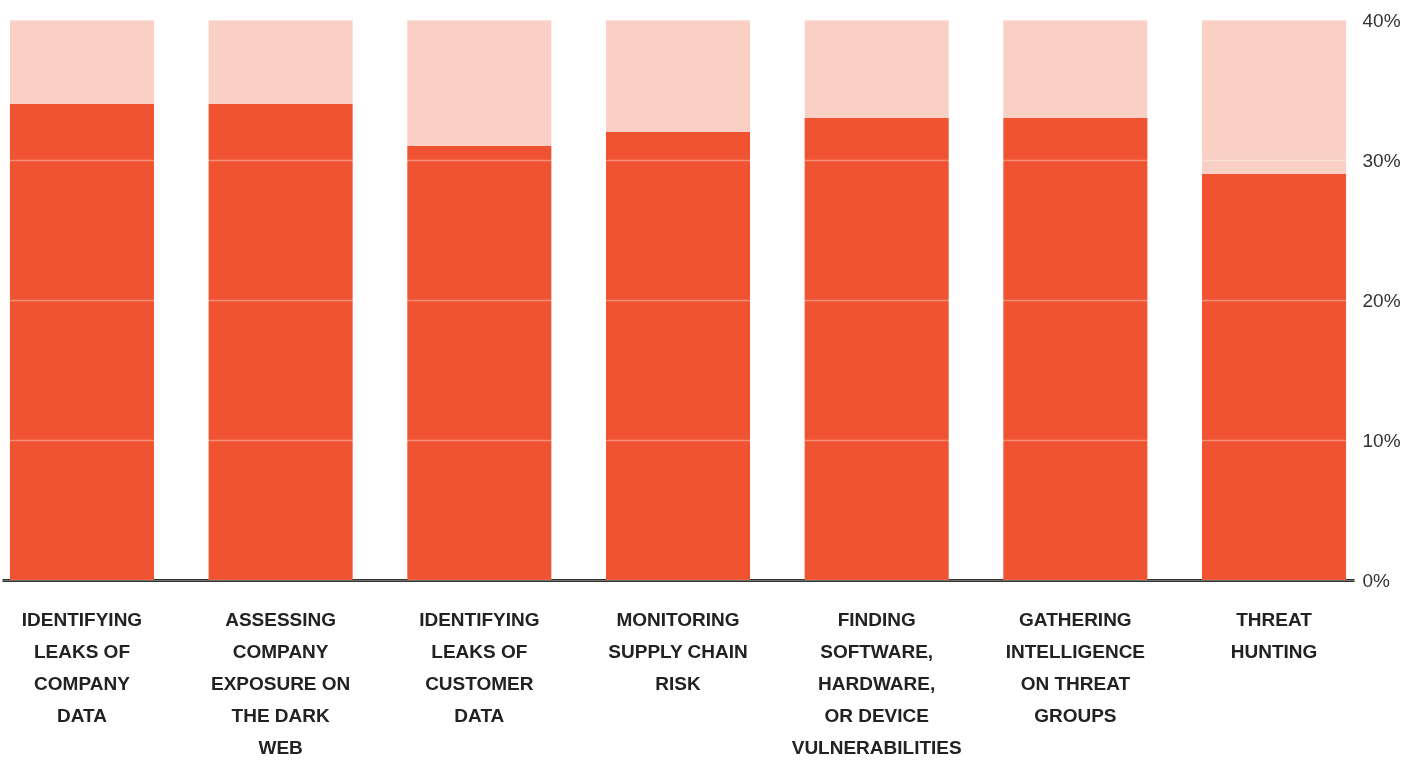 This screenshot has height=767, width=1410. What do you see at coordinates (1075, 667) in the screenshot?
I see `x-tick-label: GATHERING INTELLIGENCE ON THREAT GROUPS` at bounding box center [1075, 667].